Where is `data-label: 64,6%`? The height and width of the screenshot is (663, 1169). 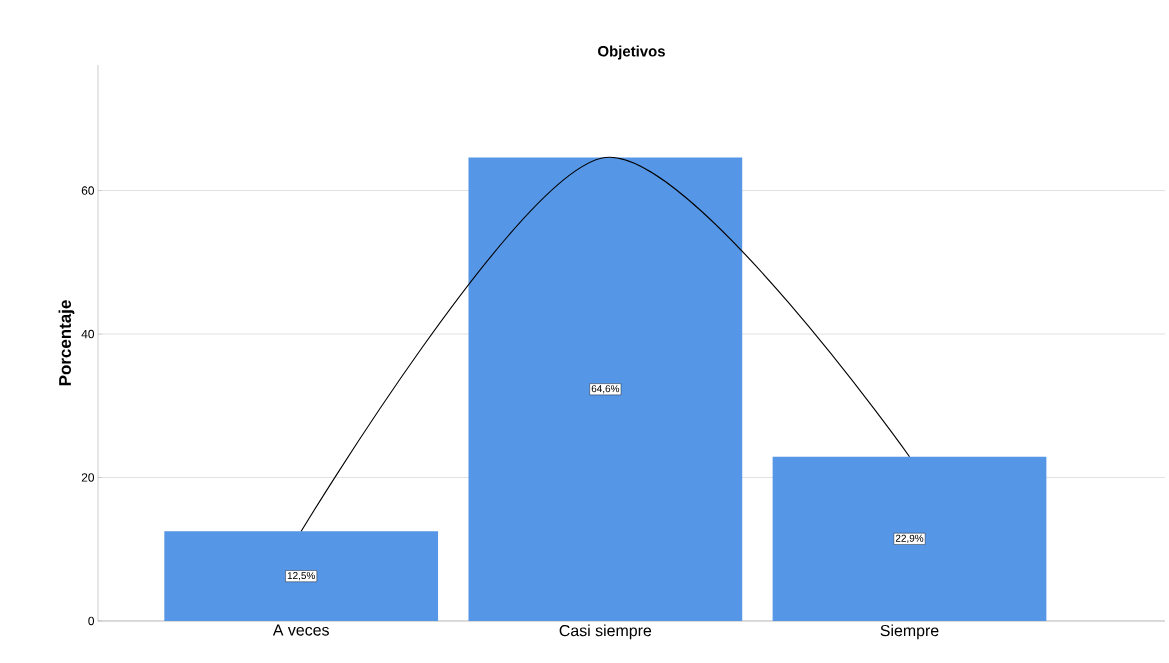 data-label: 64,6% is located at coordinates (605, 389).